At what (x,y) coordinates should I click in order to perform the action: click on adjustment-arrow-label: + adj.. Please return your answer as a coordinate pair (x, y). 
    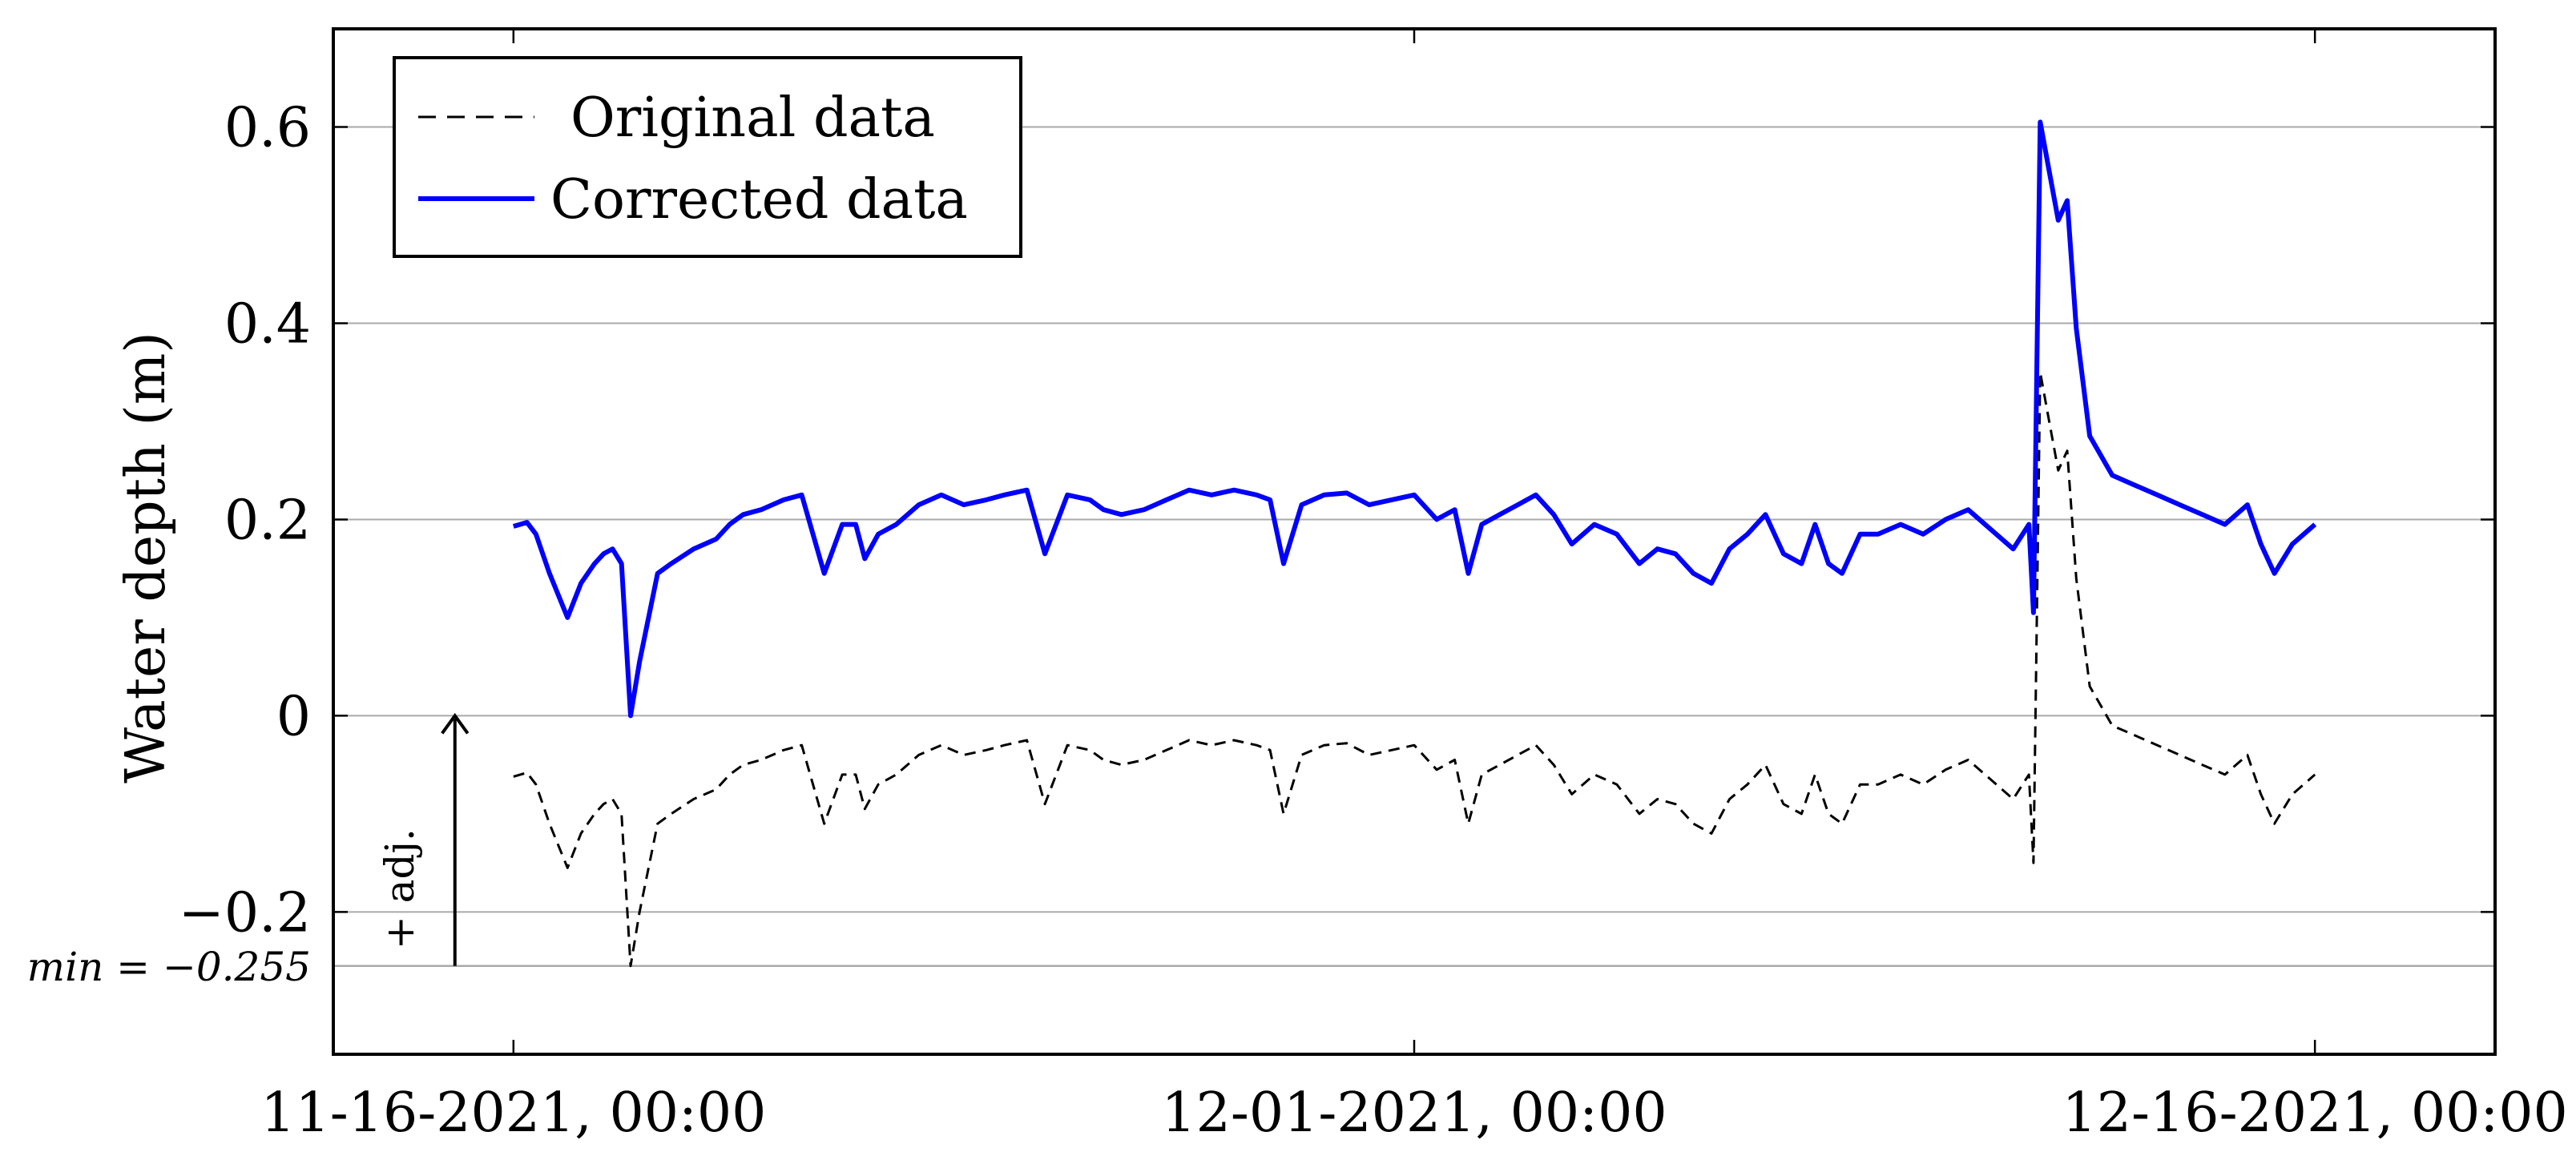
    Looking at the image, I should click on (400, 888).